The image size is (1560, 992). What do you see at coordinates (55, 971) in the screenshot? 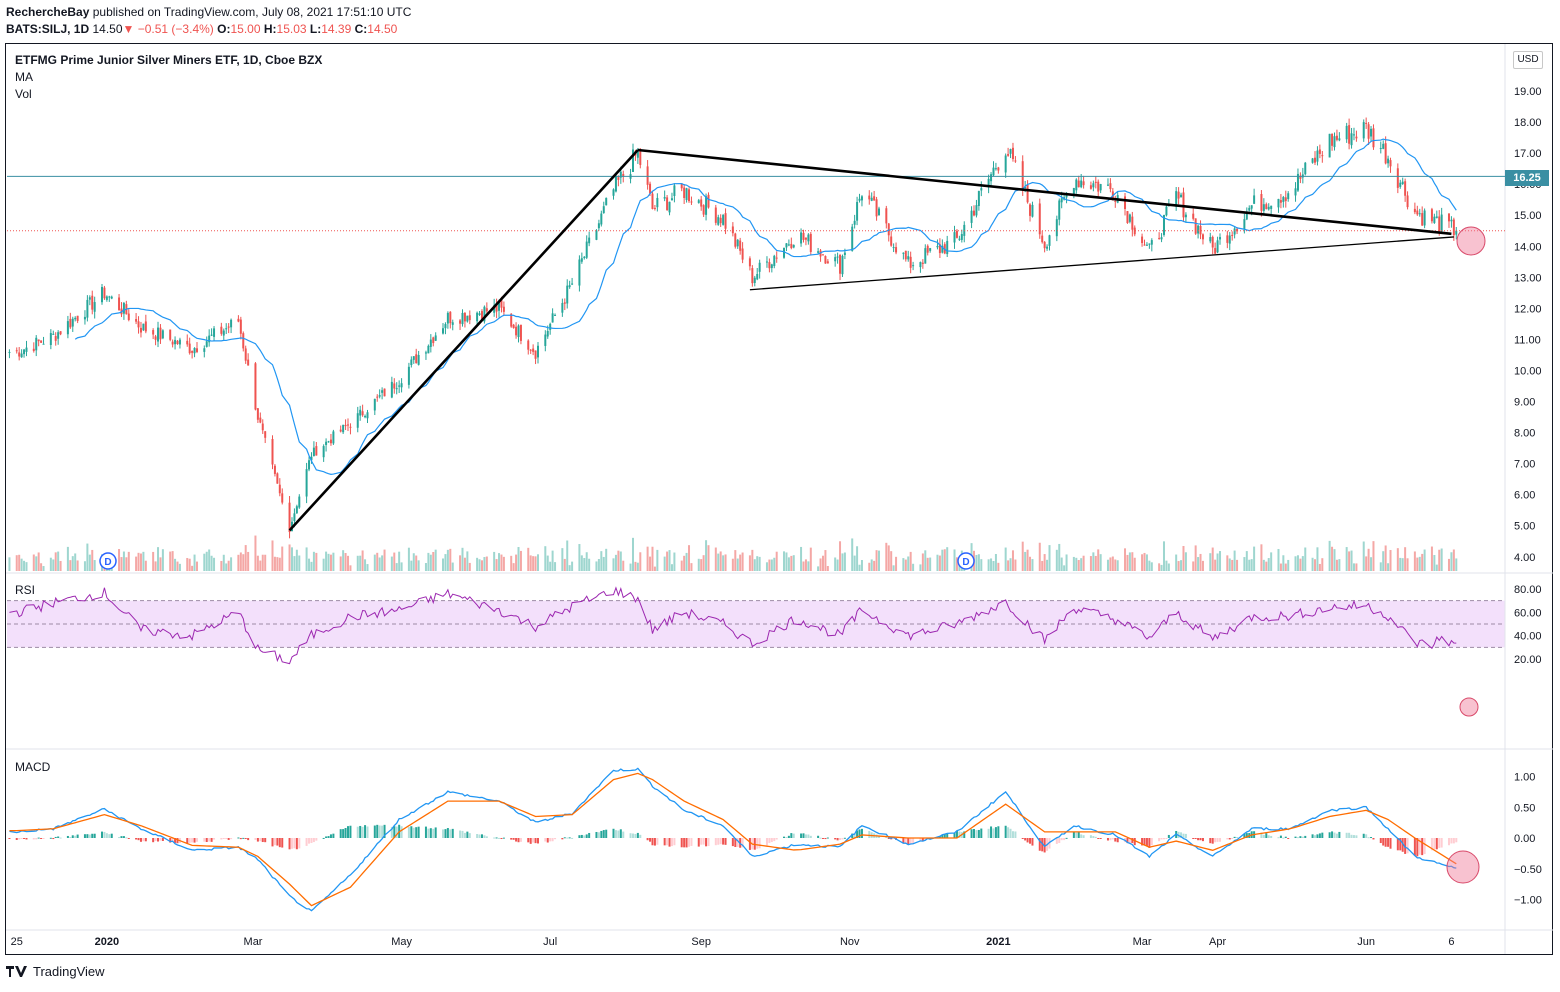
I see `footer-brand: TradingView` at bounding box center [55, 971].